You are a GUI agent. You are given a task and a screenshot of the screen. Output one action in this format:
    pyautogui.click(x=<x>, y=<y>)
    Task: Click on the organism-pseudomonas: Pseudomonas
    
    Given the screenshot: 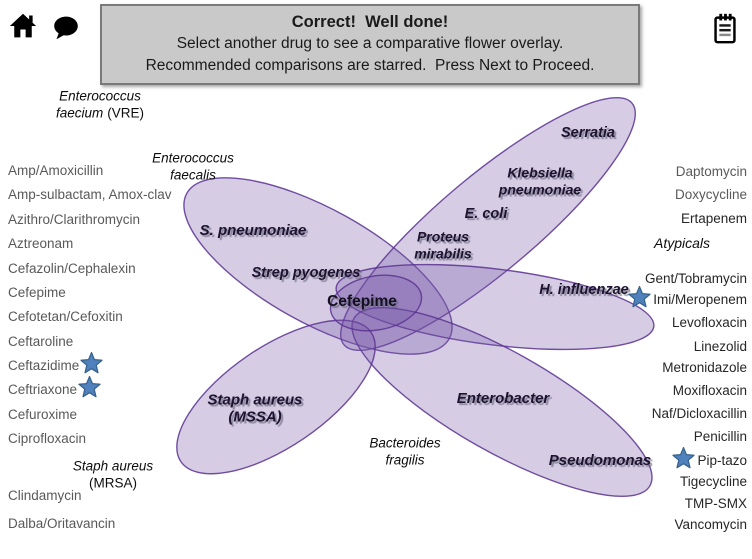 What is the action you would take?
    pyautogui.click(x=600, y=460)
    